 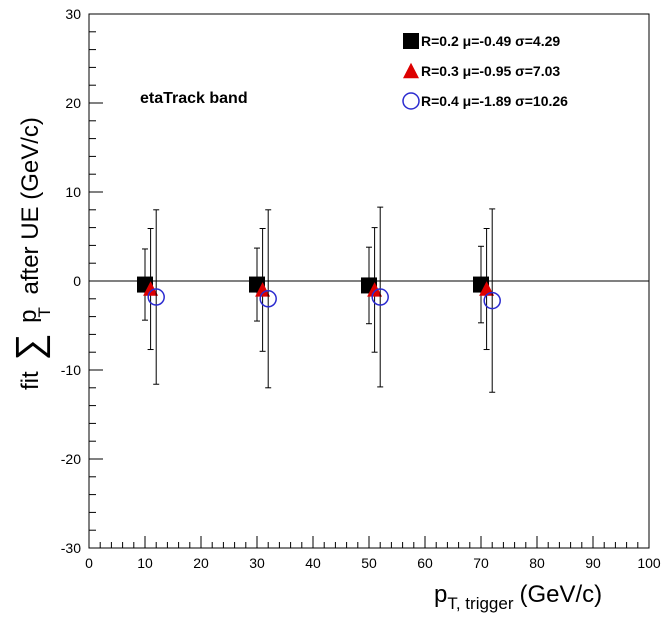 What do you see at coordinates (30, 205) in the screenshot?
I see `y-axis-title-suffix: after UE (GeV/c)` at bounding box center [30, 205].